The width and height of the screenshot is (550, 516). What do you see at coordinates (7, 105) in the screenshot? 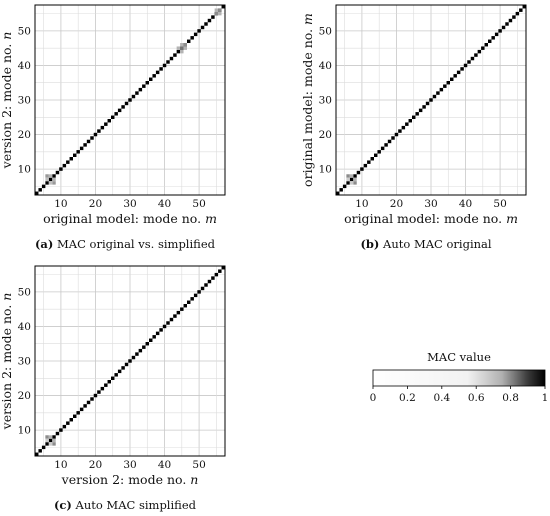
I see `y-axis-label-text: version 2: mode no.` at bounding box center [7, 105].